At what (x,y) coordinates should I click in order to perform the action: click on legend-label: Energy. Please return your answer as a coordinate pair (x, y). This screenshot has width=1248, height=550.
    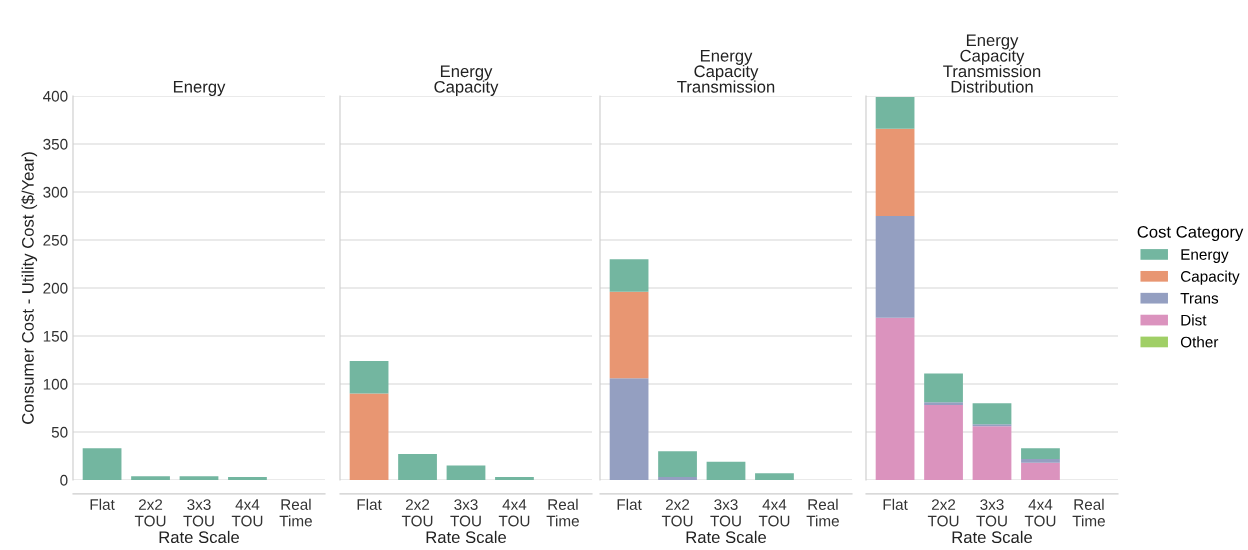
    Looking at the image, I should click on (1205, 256).